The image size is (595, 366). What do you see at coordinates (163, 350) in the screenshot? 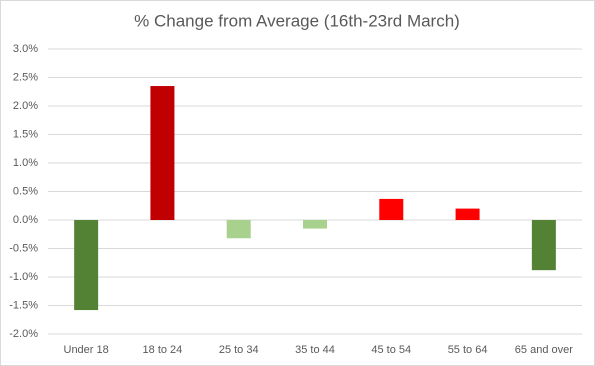
I see `x-tick-label: 18 to 24` at bounding box center [163, 350].